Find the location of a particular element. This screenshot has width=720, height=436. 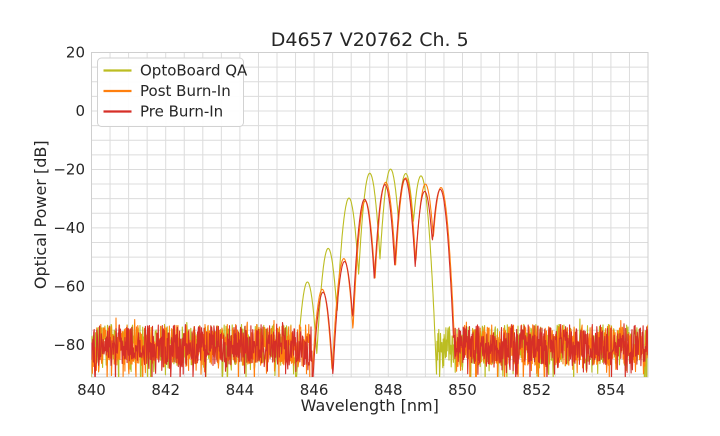

legend-label: Post Burn-In is located at coordinates (185, 91).